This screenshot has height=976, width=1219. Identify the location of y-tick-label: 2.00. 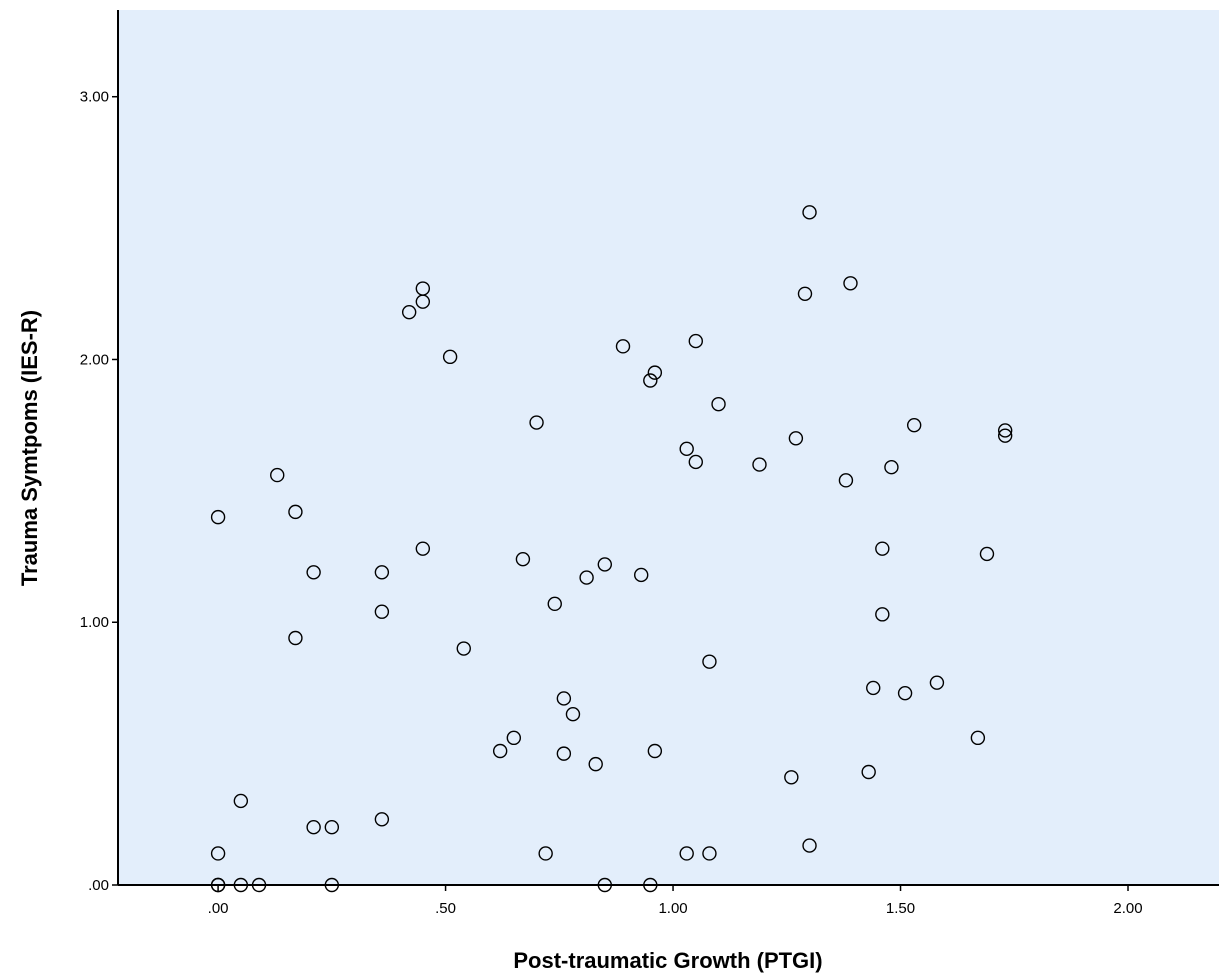
(94, 359).